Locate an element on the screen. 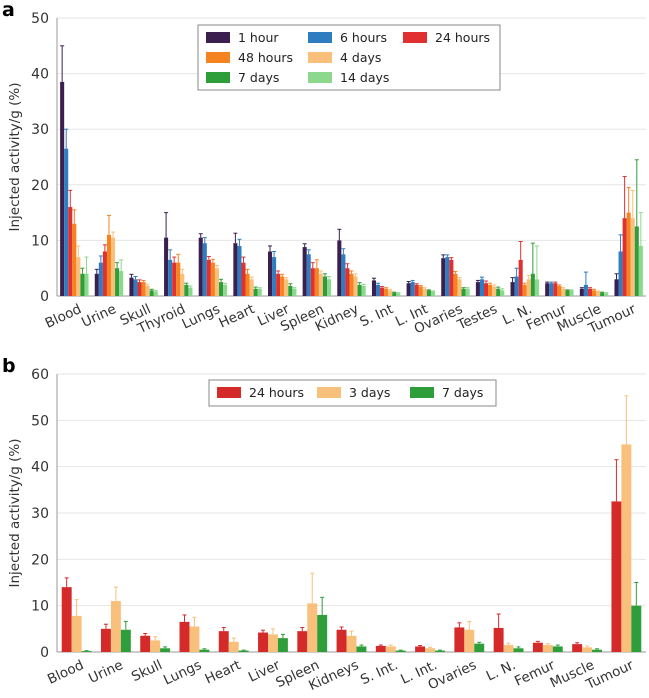 Image resolution: width=649 pixels, height=698 pixels. panel-a-legend-item-14-days: 14 days is located at coordinates (348, 77).